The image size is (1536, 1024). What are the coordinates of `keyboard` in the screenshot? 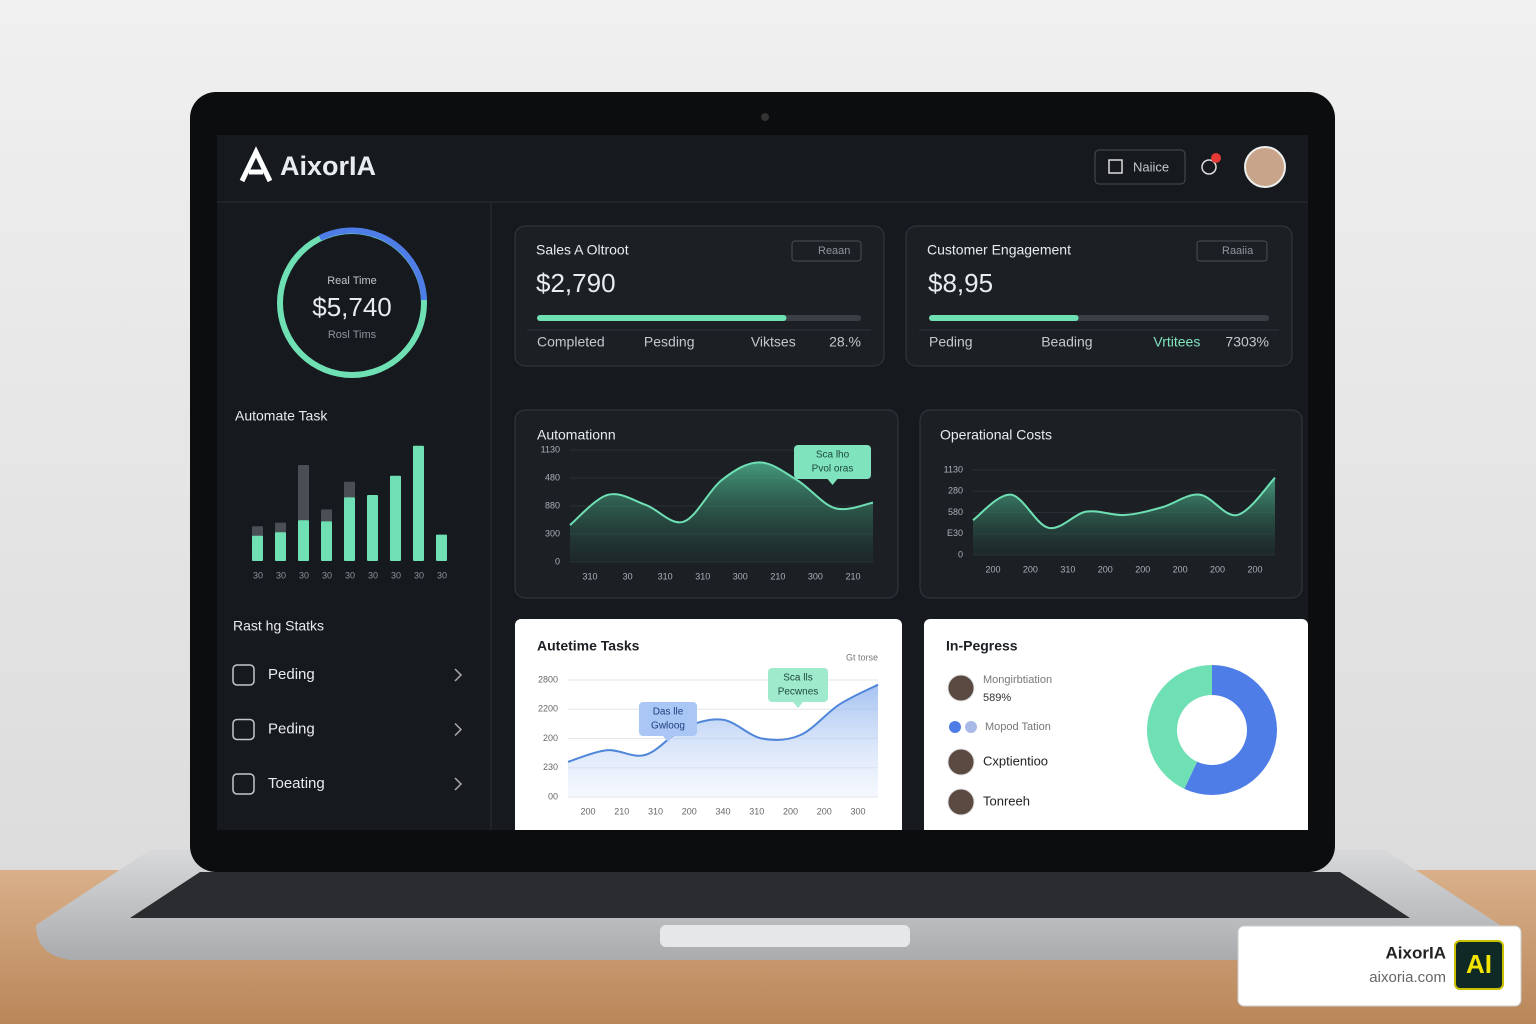 It's located at (770, 895).